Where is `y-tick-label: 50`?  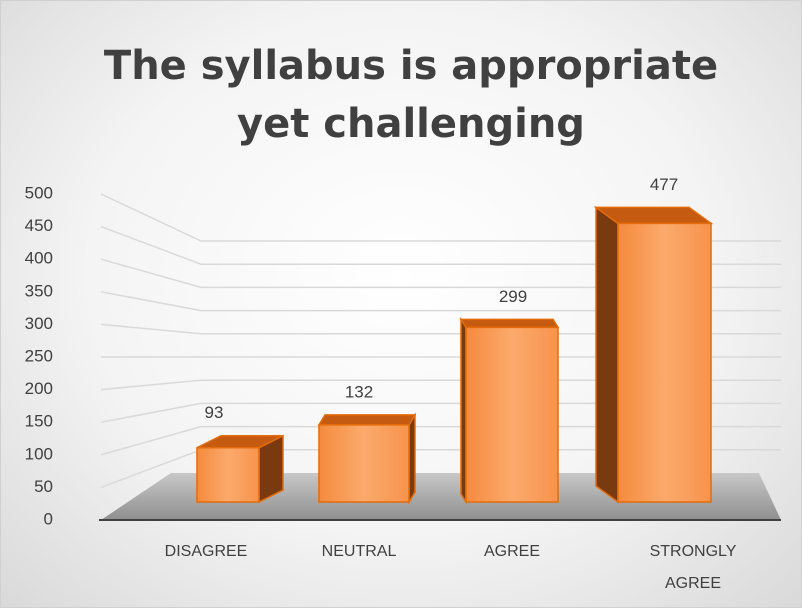
y-tick-label: 50 is located at coordinates (43, 486).